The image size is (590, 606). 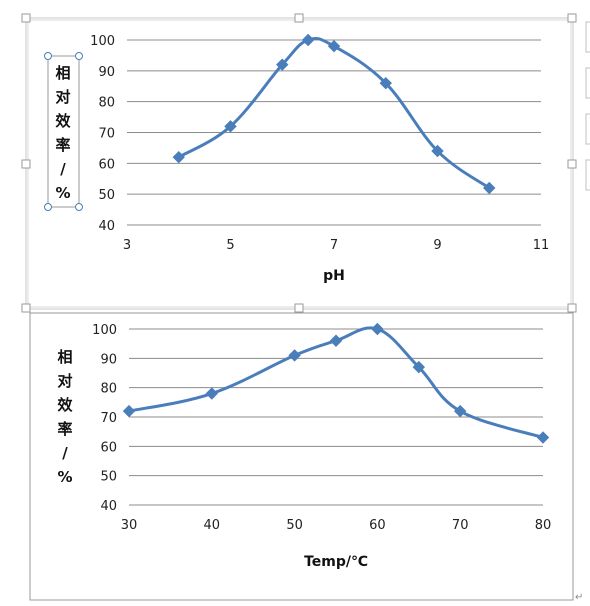 What do you see at coordinates (334, 276) in the screenshot?
I see `x-axis-label: pH` at bounding box center [334, 276].